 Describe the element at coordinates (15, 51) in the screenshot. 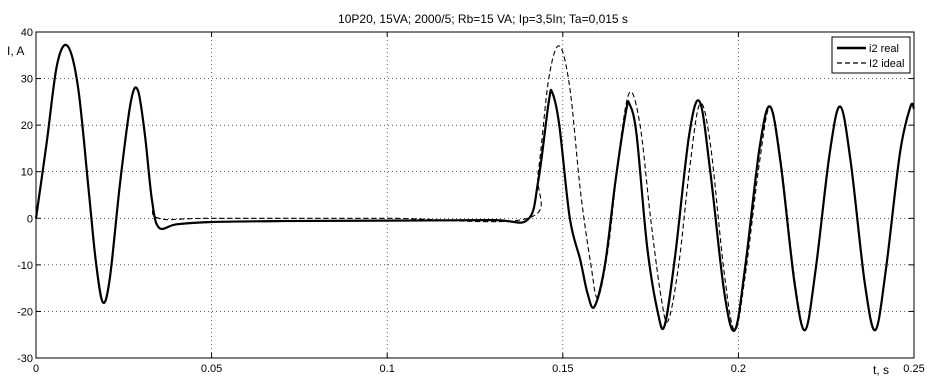

I see `y-axis-label: I, A` at that location.